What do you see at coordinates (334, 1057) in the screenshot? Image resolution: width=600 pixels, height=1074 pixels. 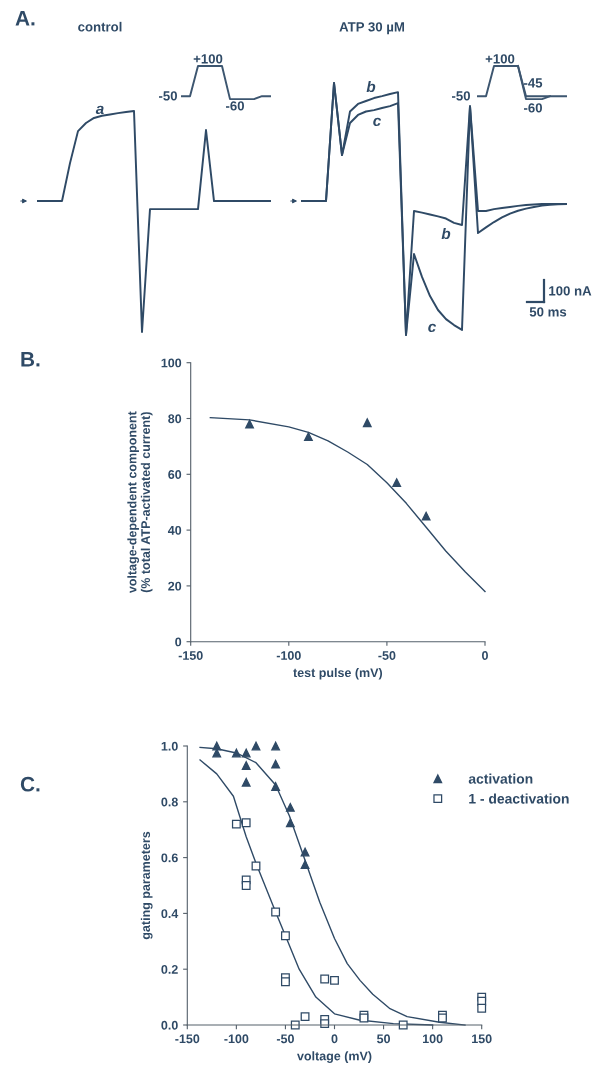 I see `x-axis-title: voltage (mV)` at bounding box center [334, 1057].